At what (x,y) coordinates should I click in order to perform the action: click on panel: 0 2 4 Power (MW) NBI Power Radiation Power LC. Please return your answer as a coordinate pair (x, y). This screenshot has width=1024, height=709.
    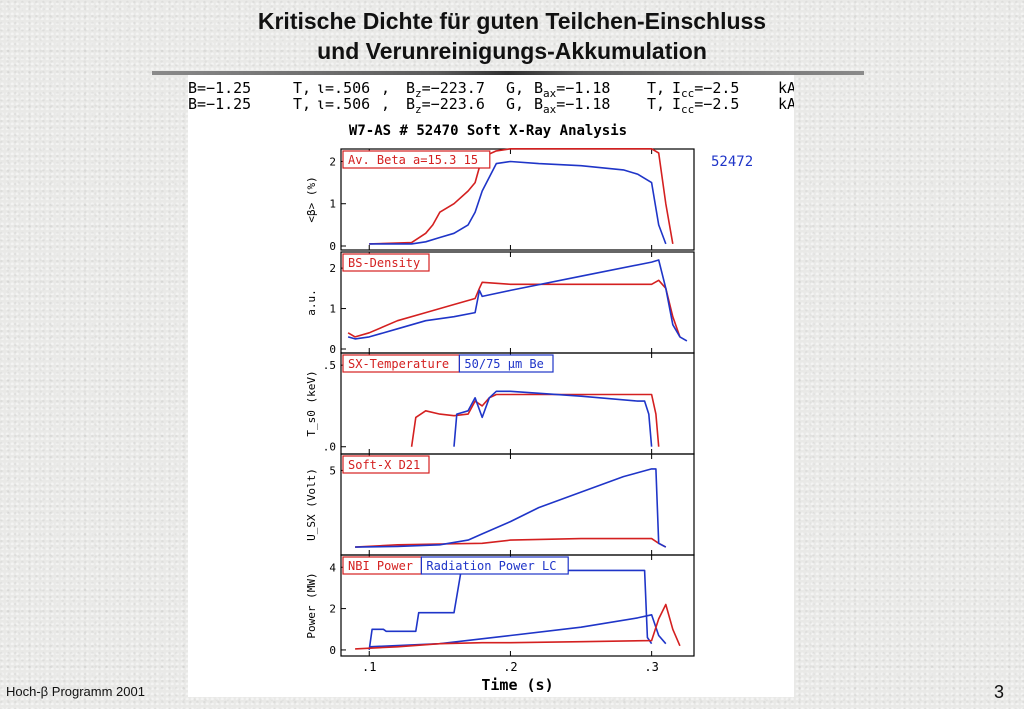
    Looking at the image, I should click on (500, 605).